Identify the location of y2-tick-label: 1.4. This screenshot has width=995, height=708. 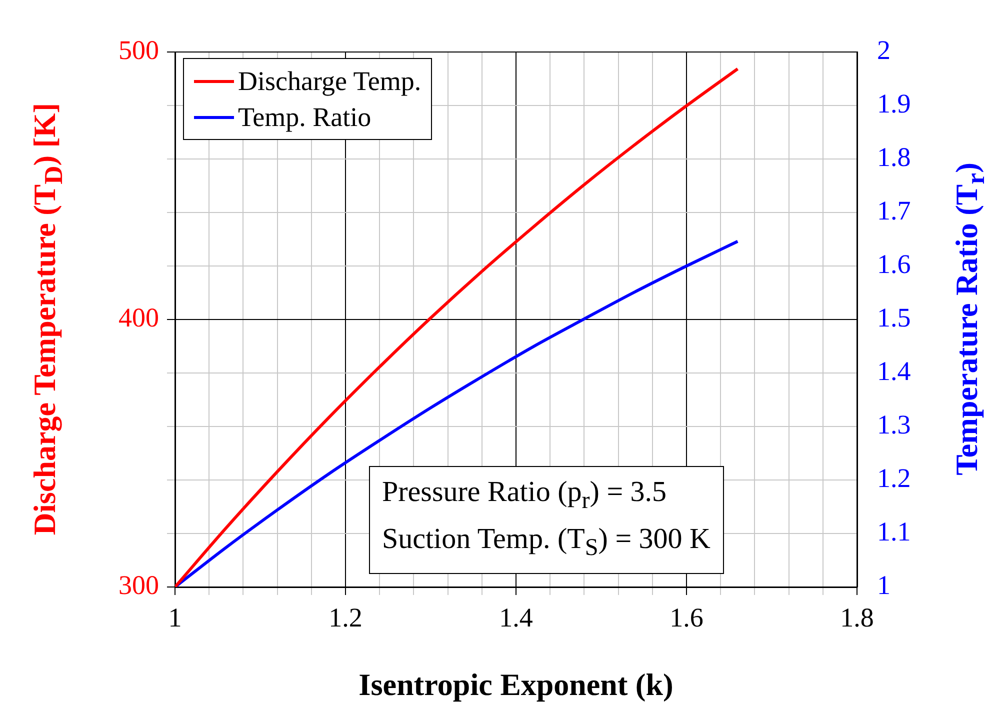
(894, 371).